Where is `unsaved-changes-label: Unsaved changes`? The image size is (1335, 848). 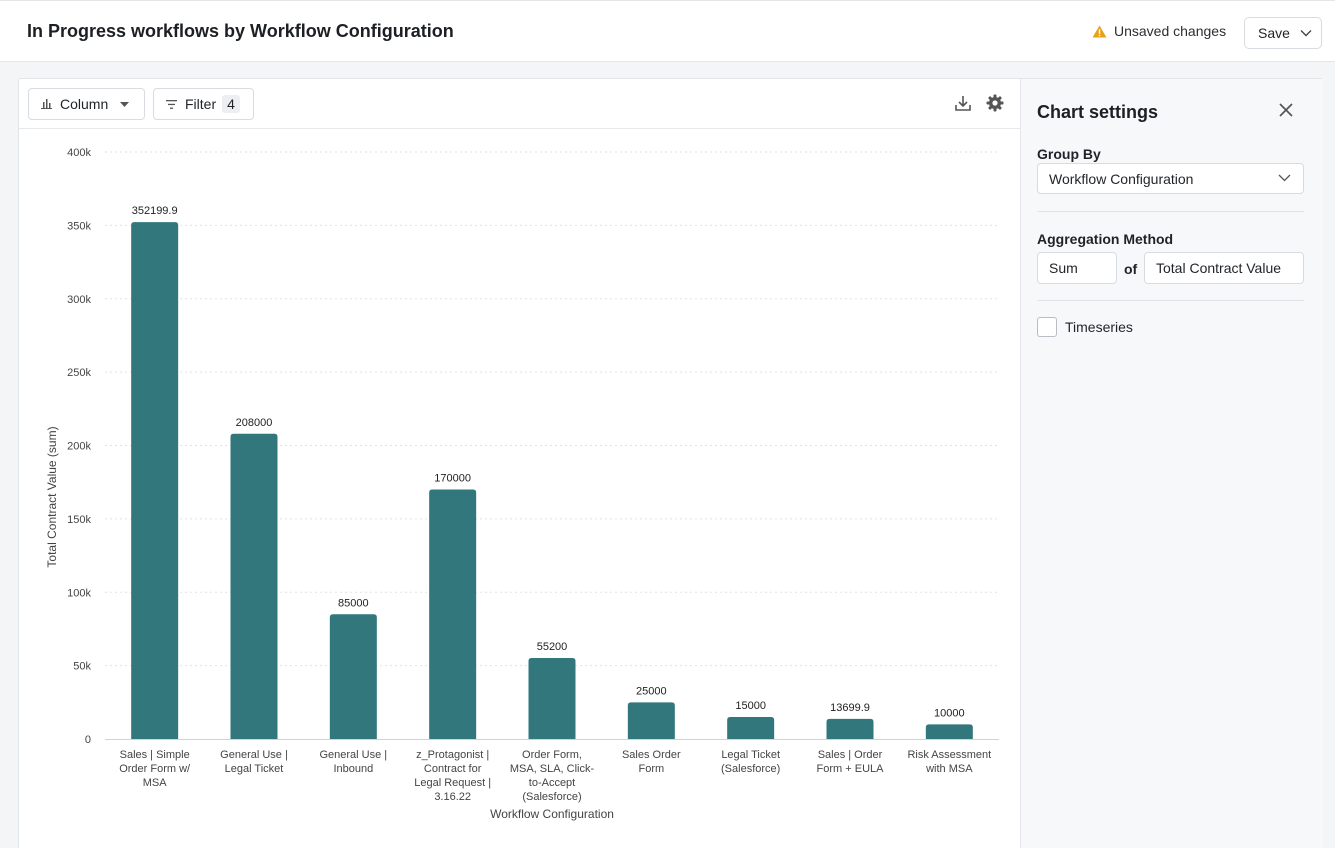
unsaved-changes-label: Unsaved changes is located at coordinates (1170, 31).